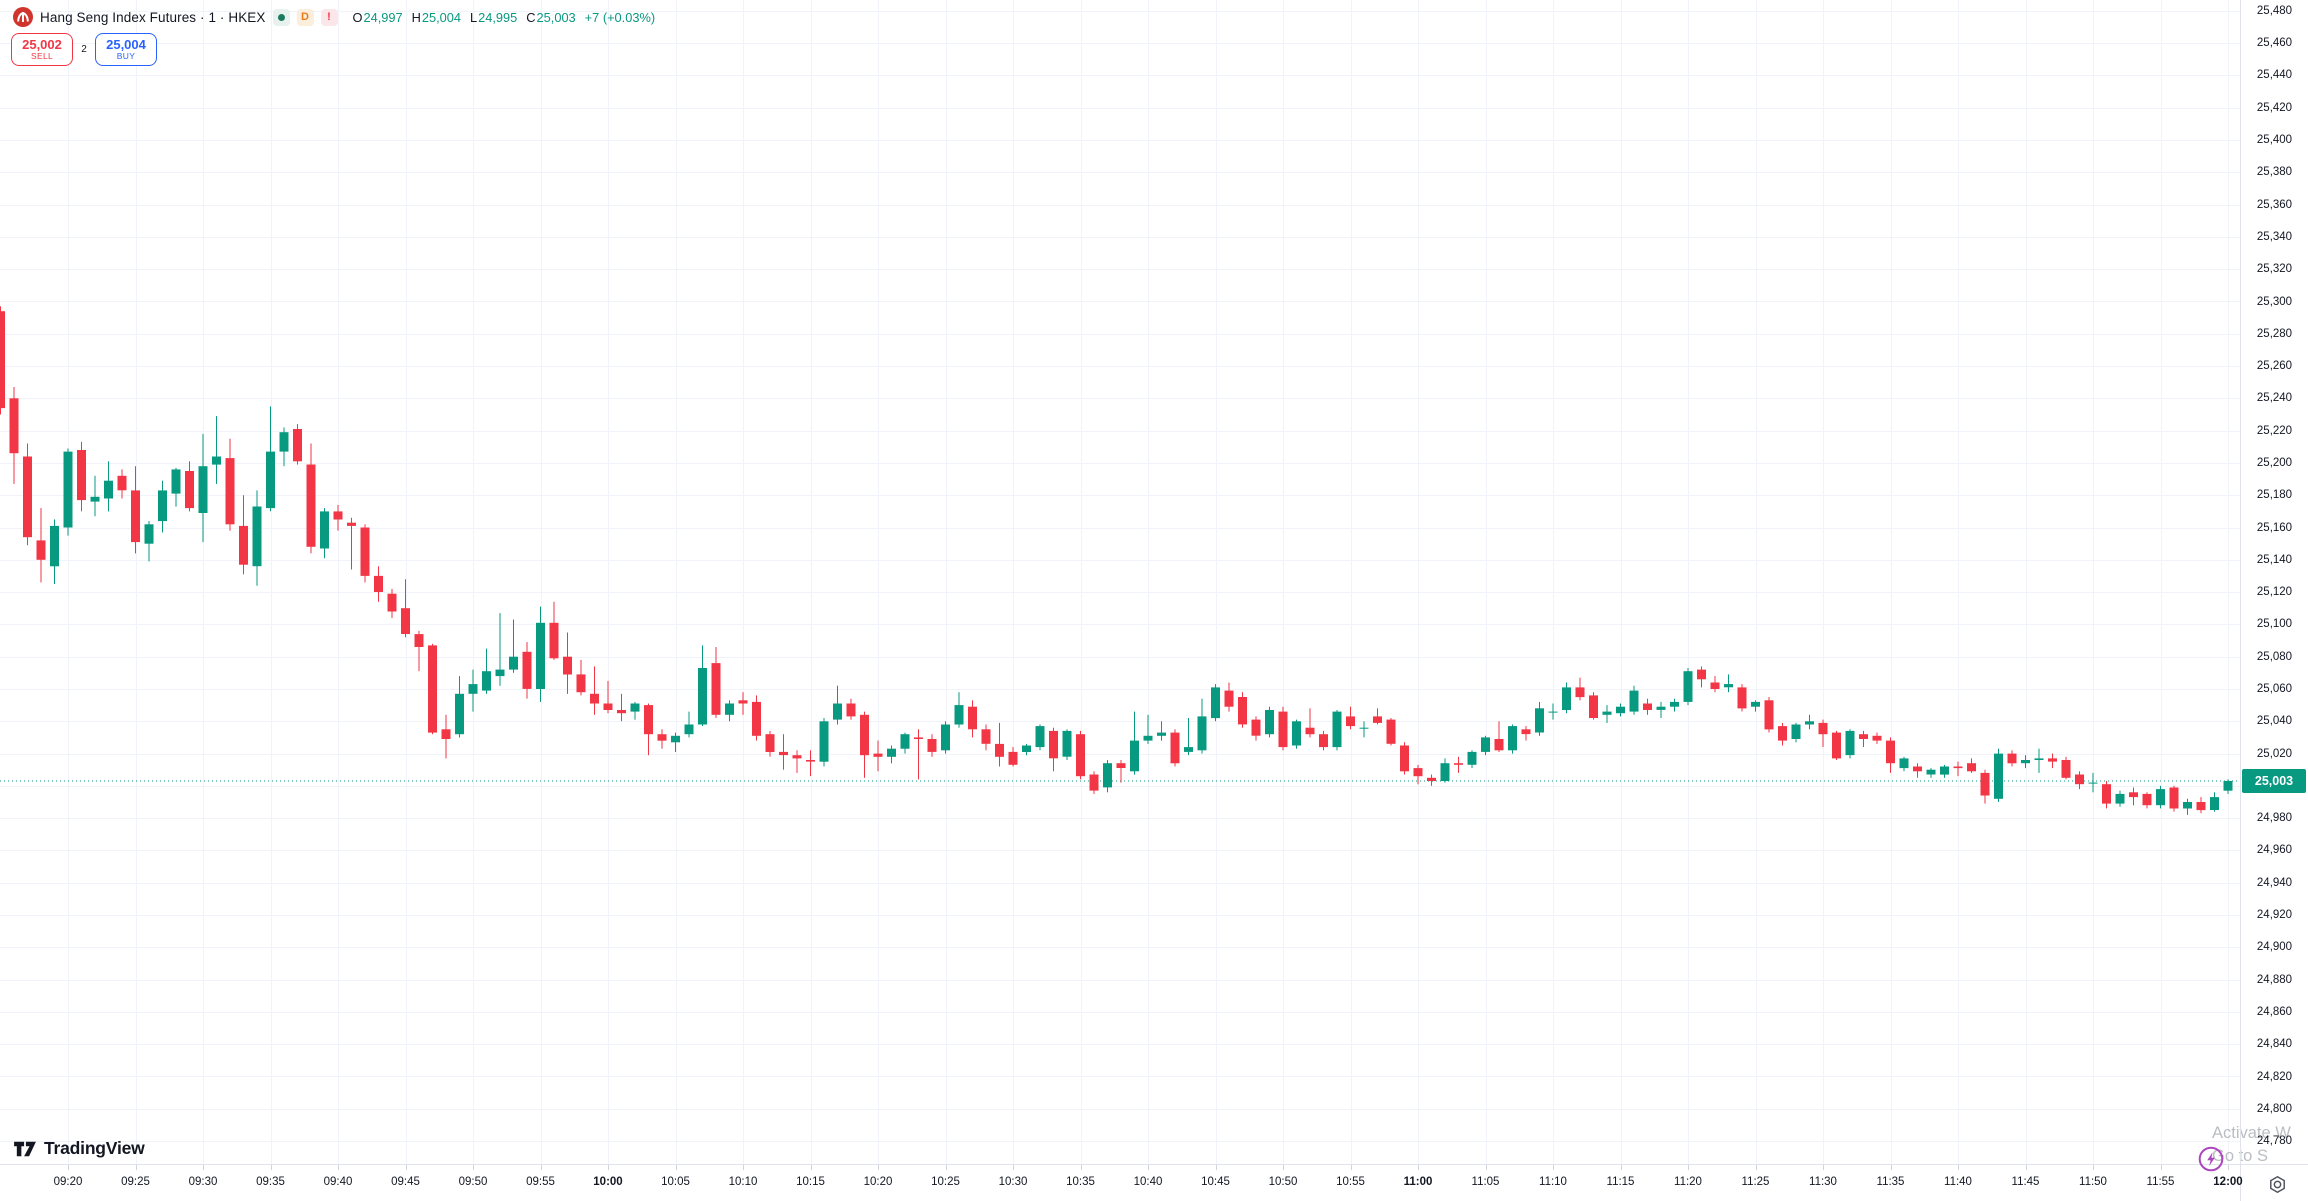 Image resolution: width=2308 pixels, height=1201 pixels. Describe the element at coordinates (2211, 1159) in the screenshot. I see `lightning-icon` at that location.